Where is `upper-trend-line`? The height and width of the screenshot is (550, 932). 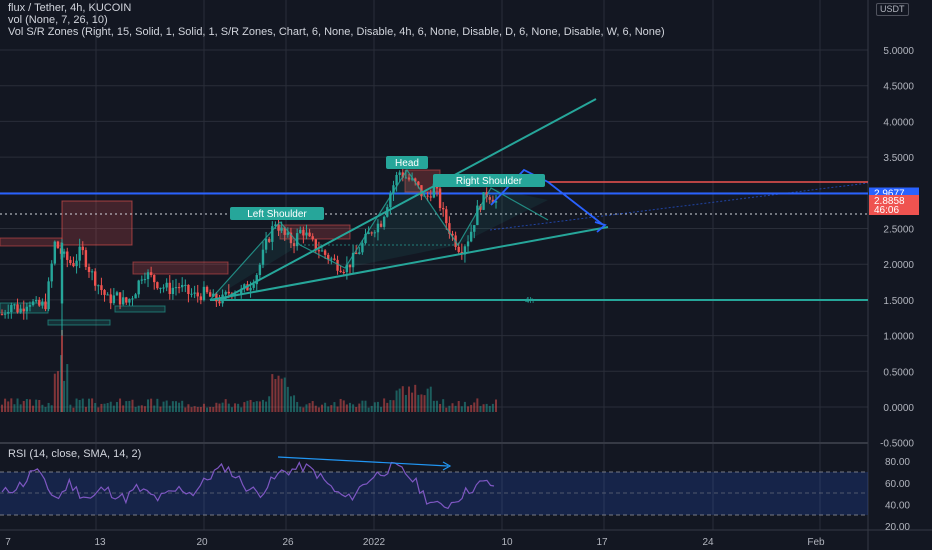
upper-trend-line is located at coordinates (409, 199).